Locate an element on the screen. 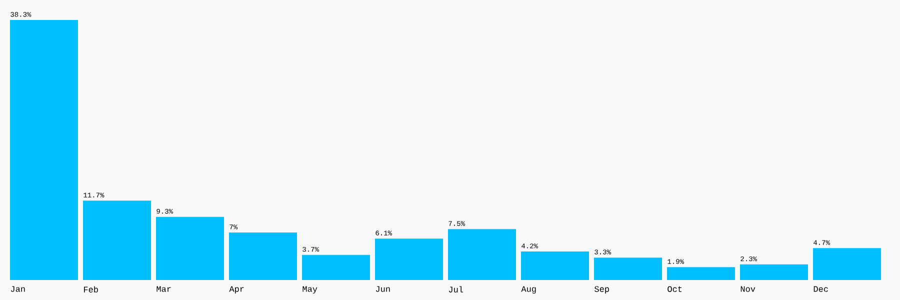 This screenshot has width=900, height=300. x-tick-label: May is located at coordinates (310, 290).